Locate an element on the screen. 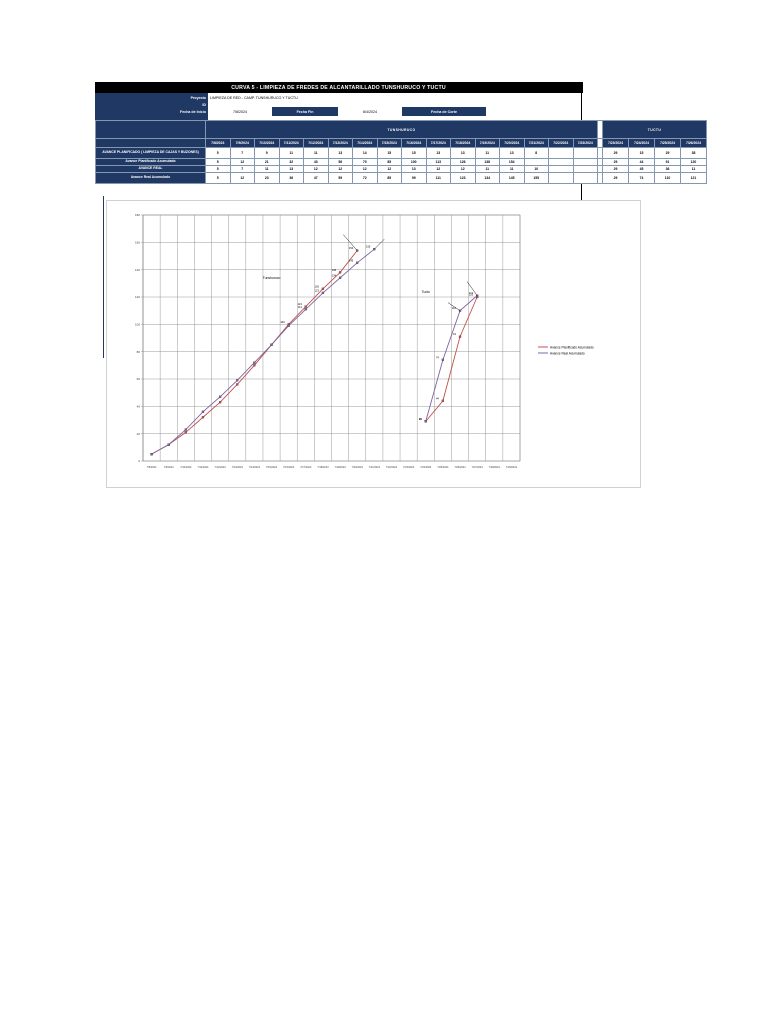  cell-tunshuruco-r0-c13: 8 is located at coordinates (536, 153).